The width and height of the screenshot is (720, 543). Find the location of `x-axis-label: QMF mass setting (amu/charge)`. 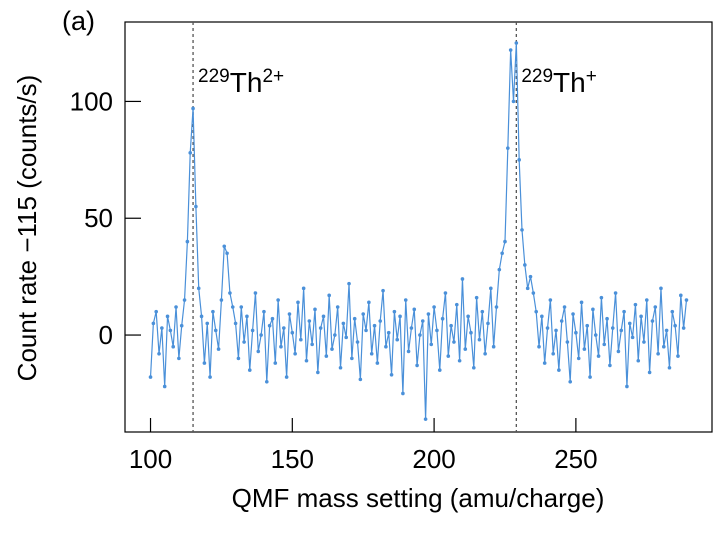

x-axis-label: QMF mass setting (amu/charge) is located at coordinates (418, 498).